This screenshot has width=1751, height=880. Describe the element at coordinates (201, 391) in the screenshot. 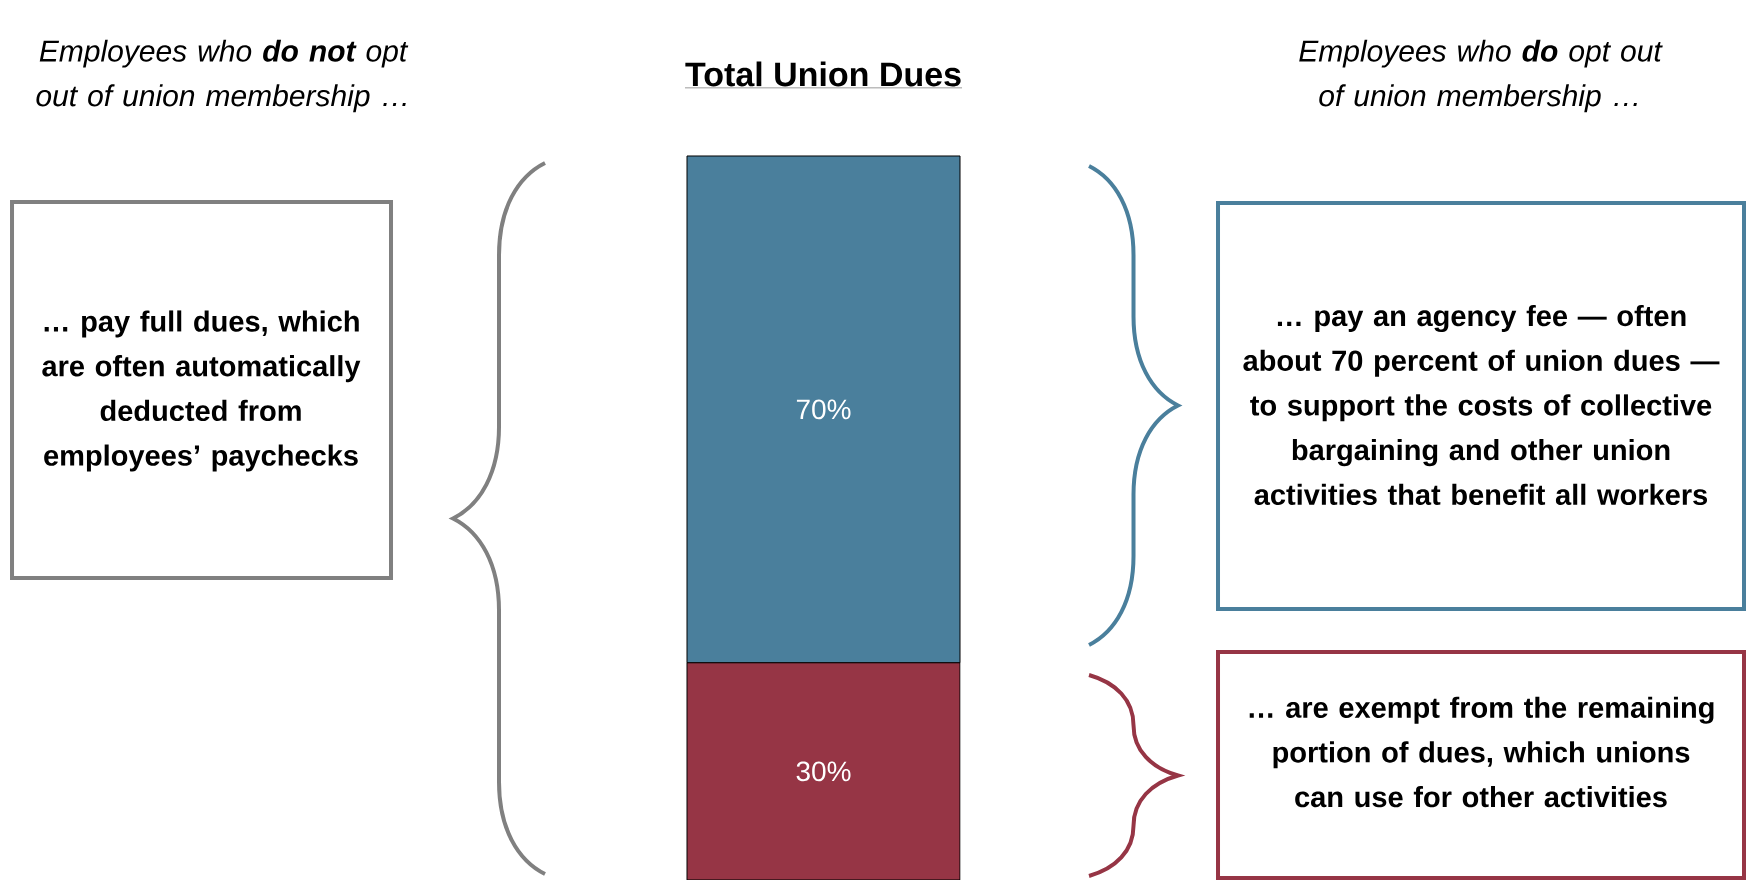

I see `text: … pay full dues, which are often automatically deducted from employees’ paychecks` at that location.